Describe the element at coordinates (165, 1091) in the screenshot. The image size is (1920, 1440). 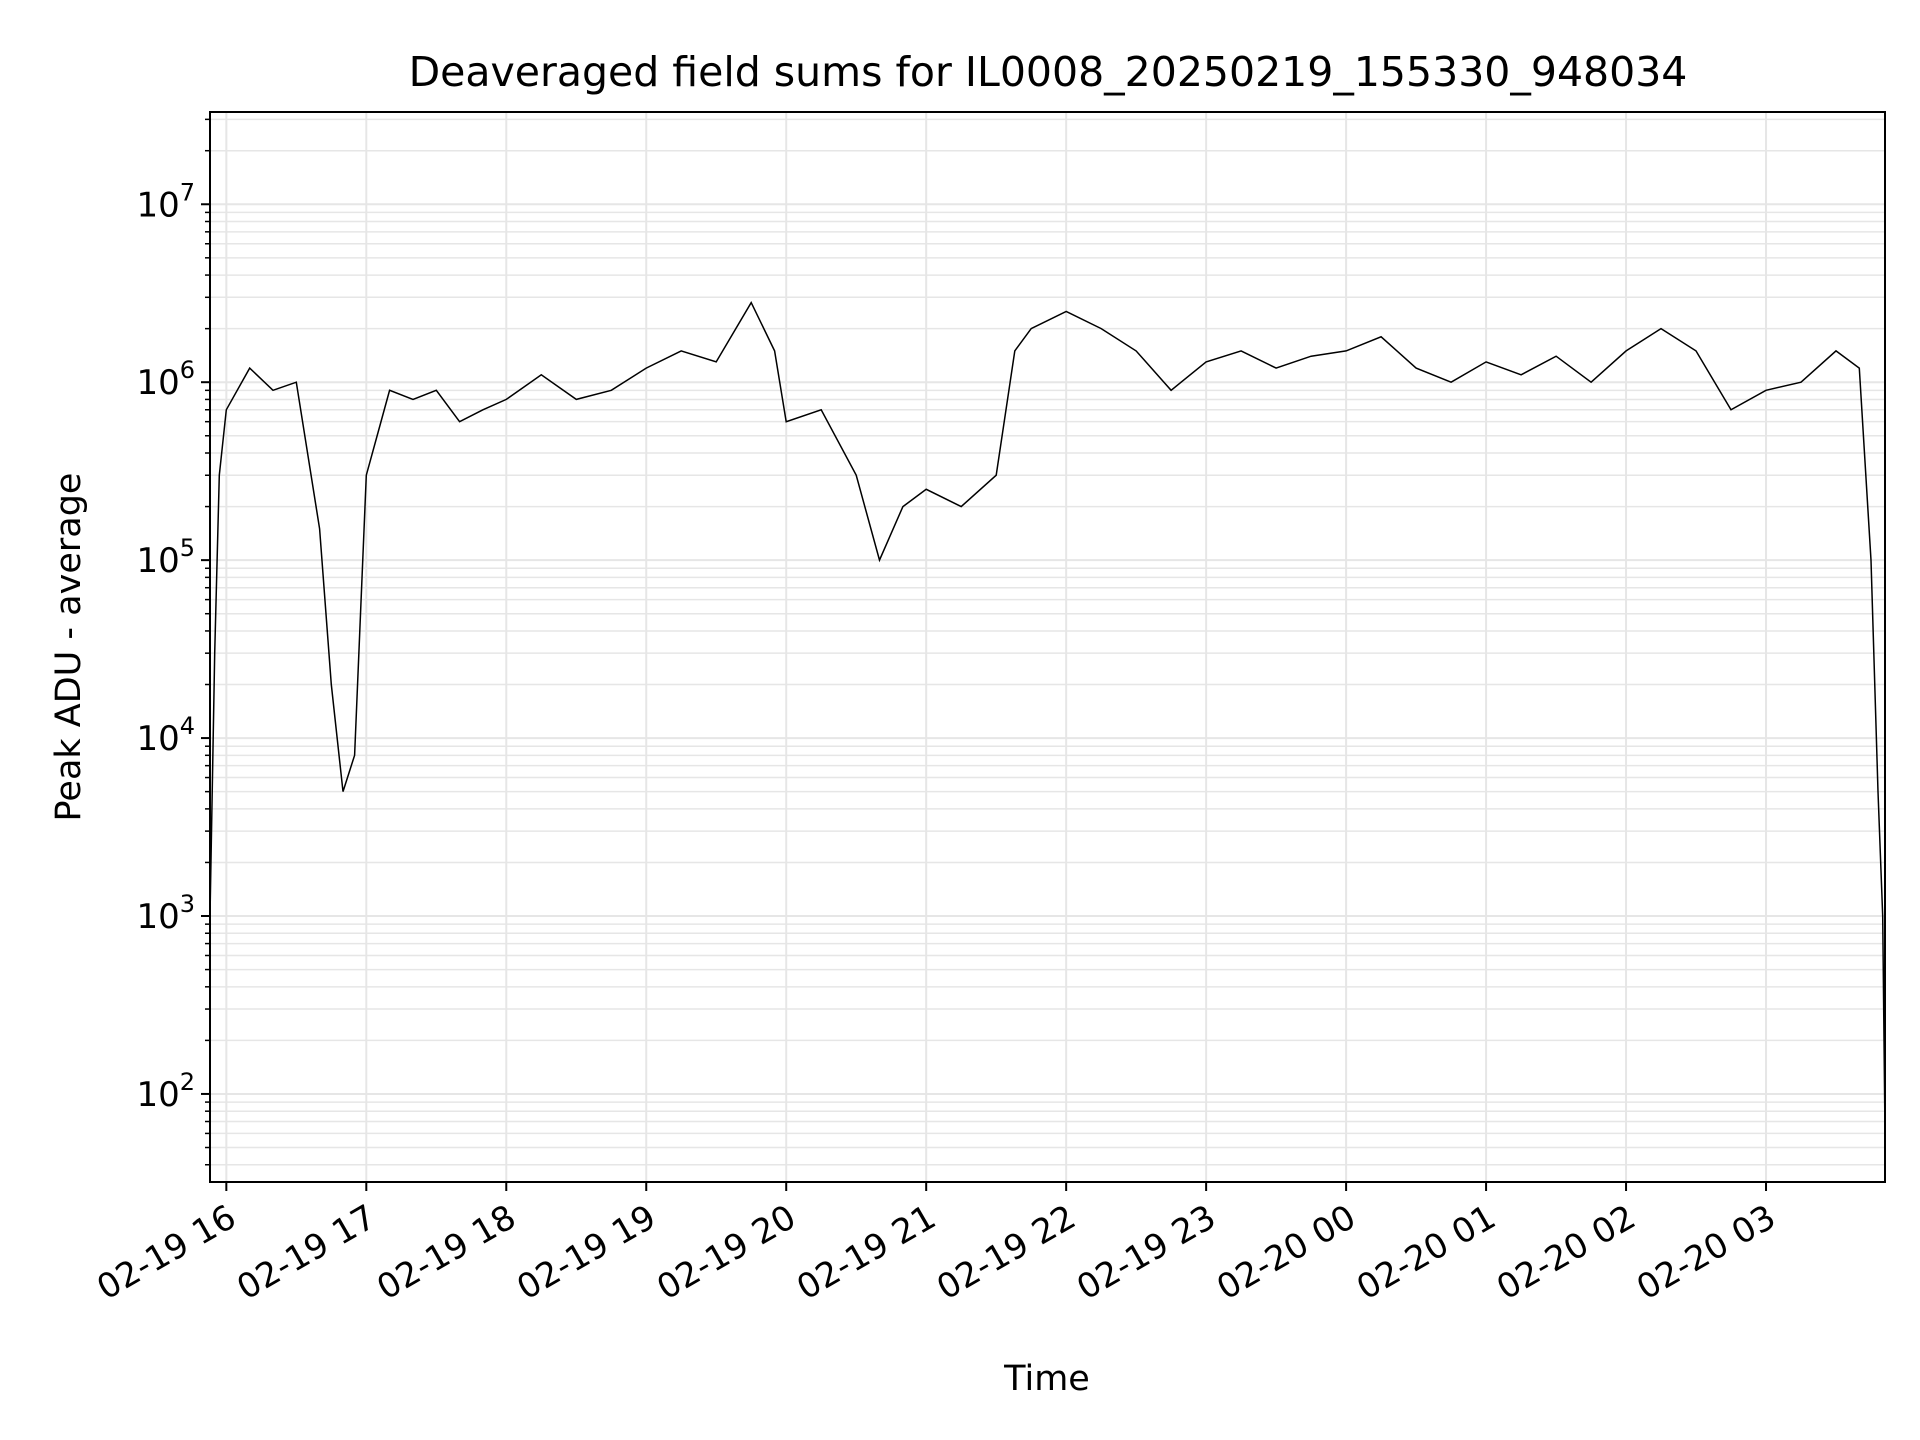
I see `y-tick-label: 10²` at that location.